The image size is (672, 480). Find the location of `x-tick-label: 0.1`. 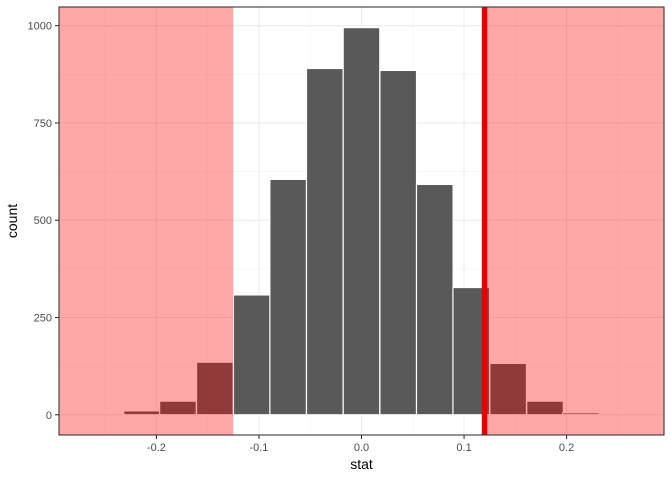

x-tick-label: 0.1 is located at coordinates (463, 448).